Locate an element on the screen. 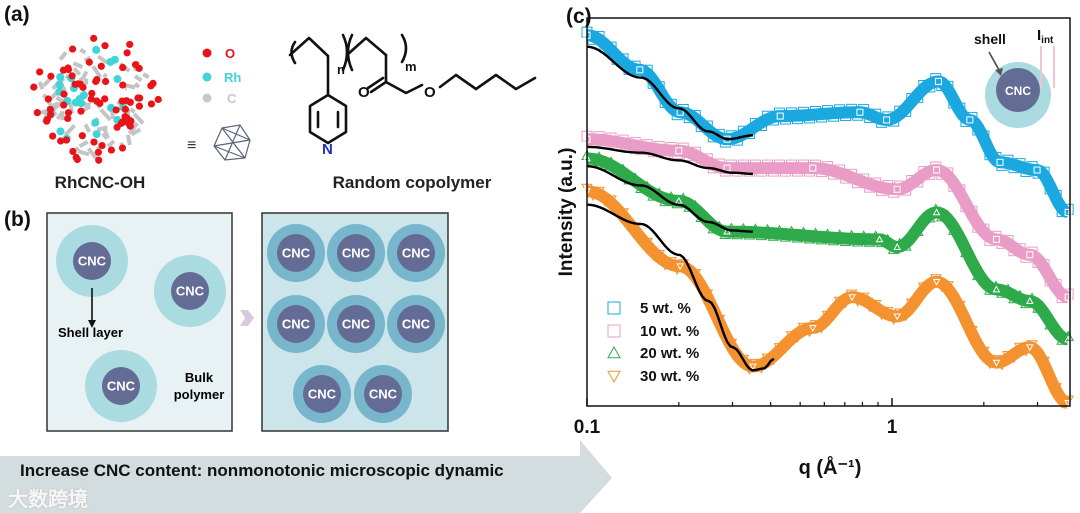 The image size is (1080, 513). bulk-label-line2: polymer is located at coordinates (199, 394).